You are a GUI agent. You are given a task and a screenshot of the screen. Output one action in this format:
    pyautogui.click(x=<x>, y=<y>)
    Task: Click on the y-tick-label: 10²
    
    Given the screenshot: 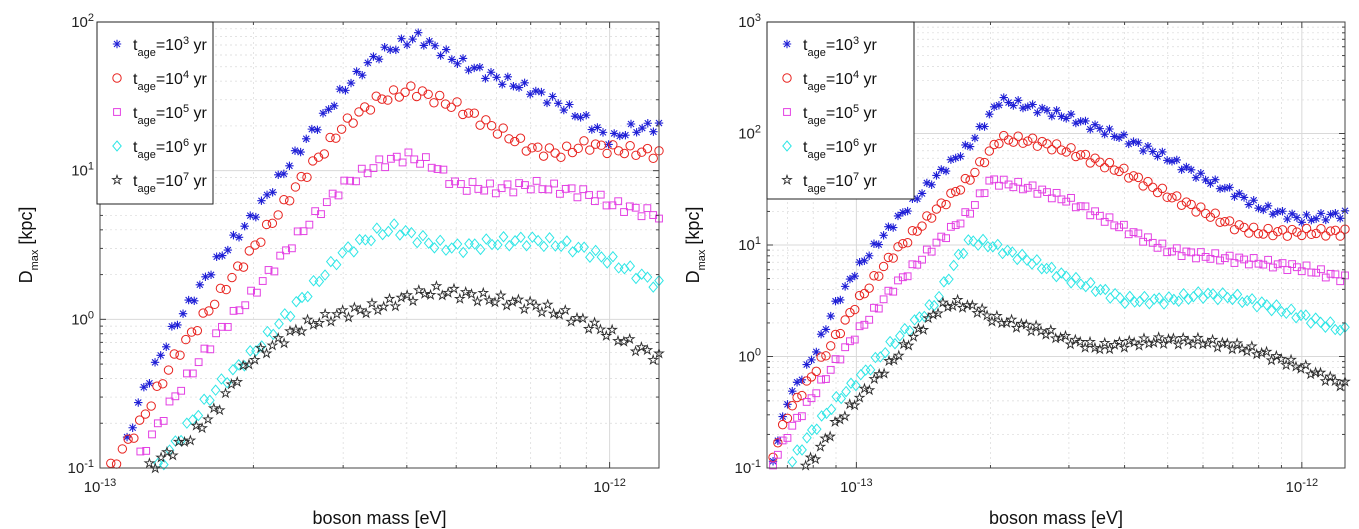 What is the action you would take?
    pyautogui.click(x=749, y=133)
    